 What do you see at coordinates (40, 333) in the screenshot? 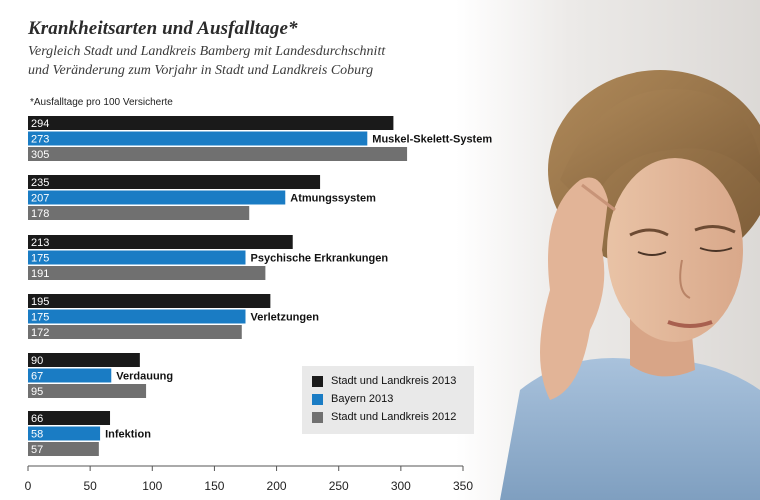
I see `bar-value-label: 172` at bounding box center [40, 333].